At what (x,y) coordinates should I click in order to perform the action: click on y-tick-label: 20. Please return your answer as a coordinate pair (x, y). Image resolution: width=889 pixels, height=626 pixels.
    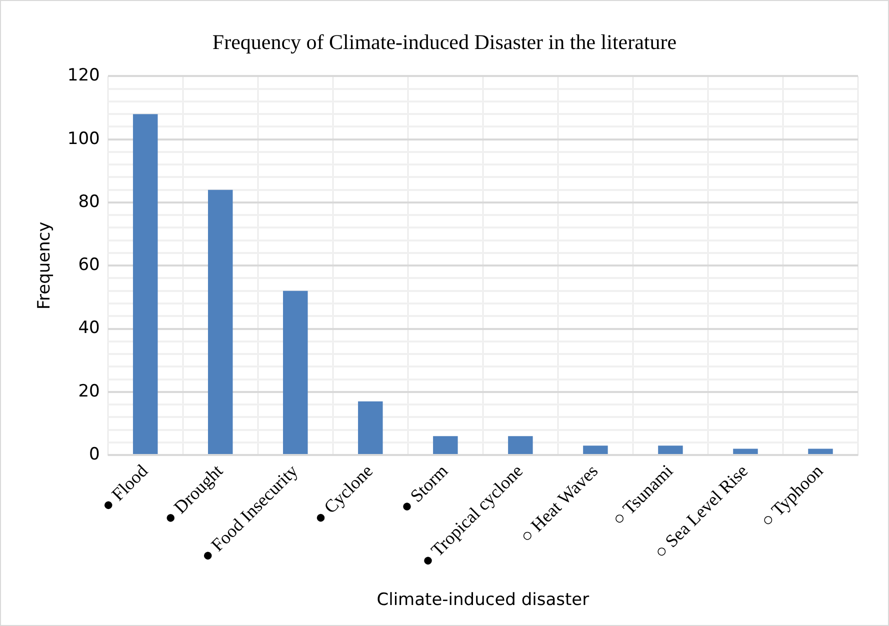
    Looking at the image, I should click on (89, 391).